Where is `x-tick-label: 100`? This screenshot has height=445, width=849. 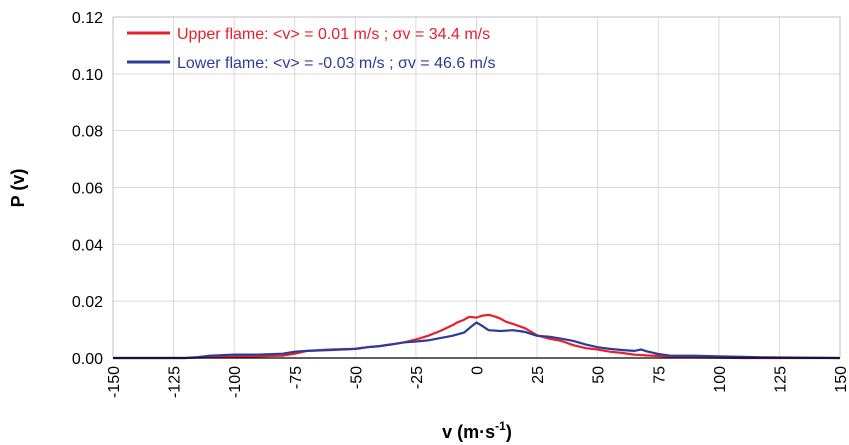
x-tick-label: 100 is located at coordinates (720, 379).